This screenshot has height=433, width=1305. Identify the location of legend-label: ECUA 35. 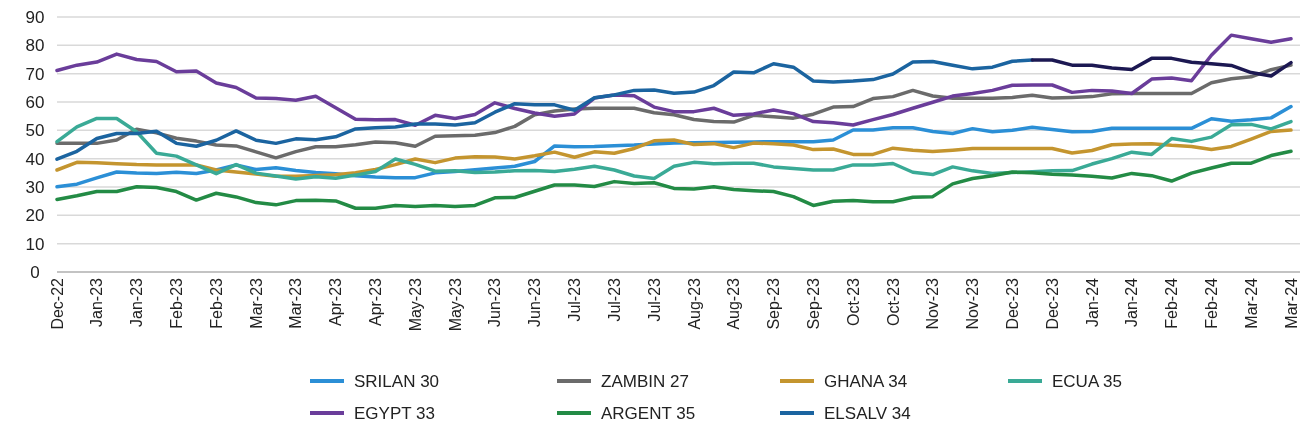
(1087, 381).